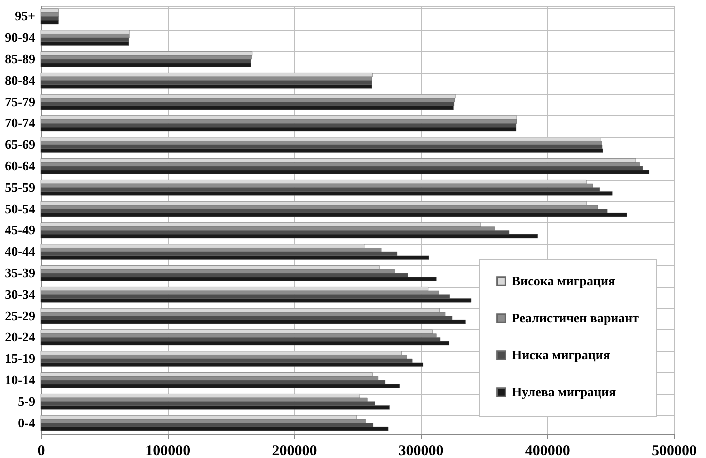 The height and width of the screenshot is (458, 706). Describe the element at coordinates (20, 187) in the screenshot. I see `y-tick-label: 55-59` at that location.